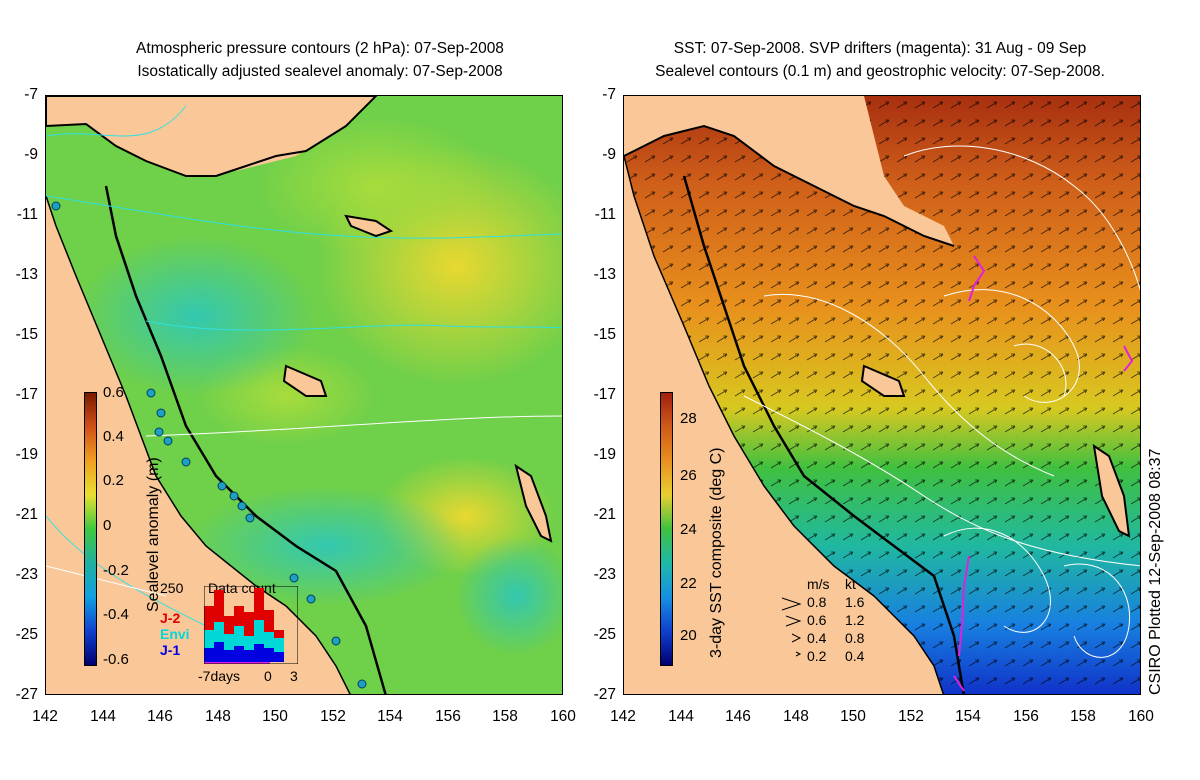 The image size is (1200, 780). I want to click on left-y-tick: -25, so click(26, 634).